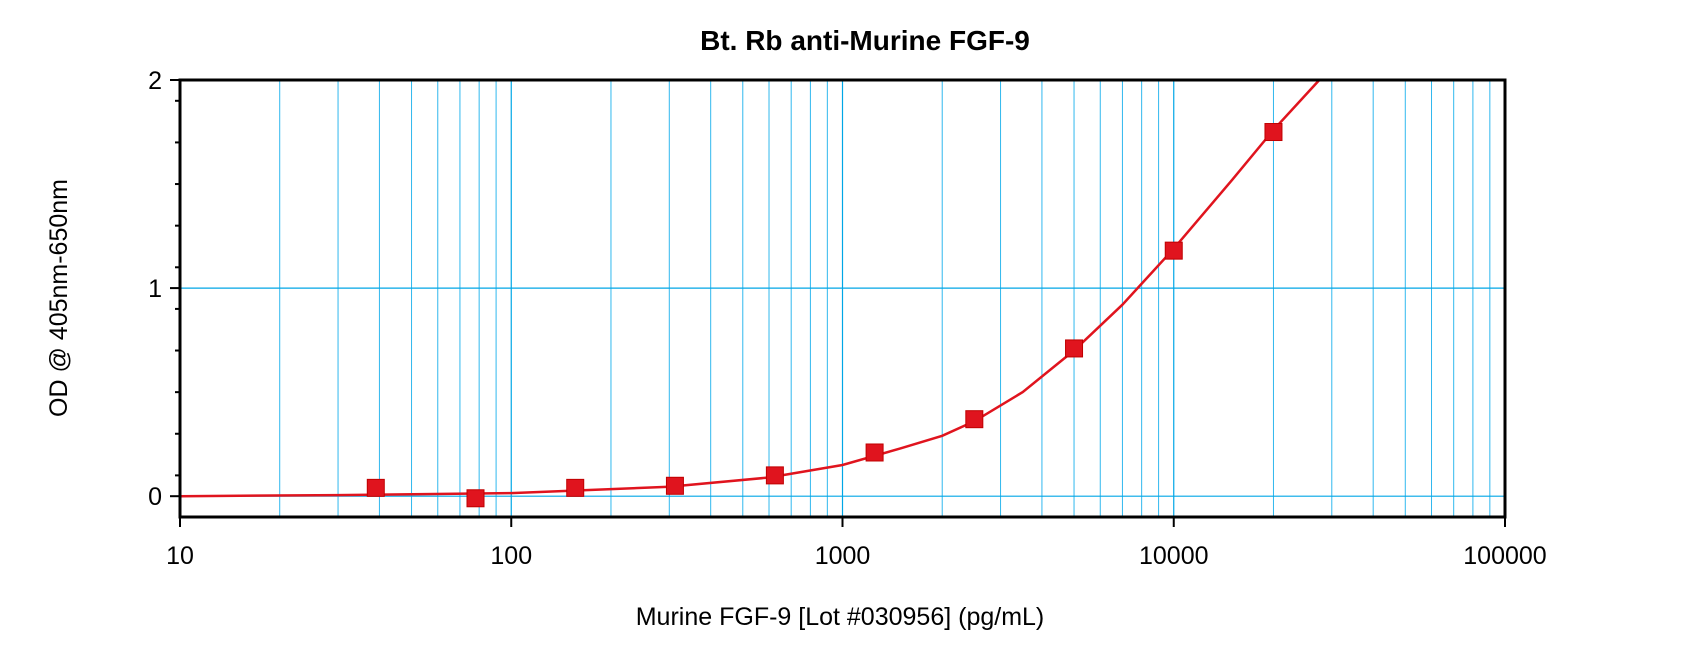 This screenshot has width=1700, height=653. I want to click on x-tick-label: 100, so click(511, 556).